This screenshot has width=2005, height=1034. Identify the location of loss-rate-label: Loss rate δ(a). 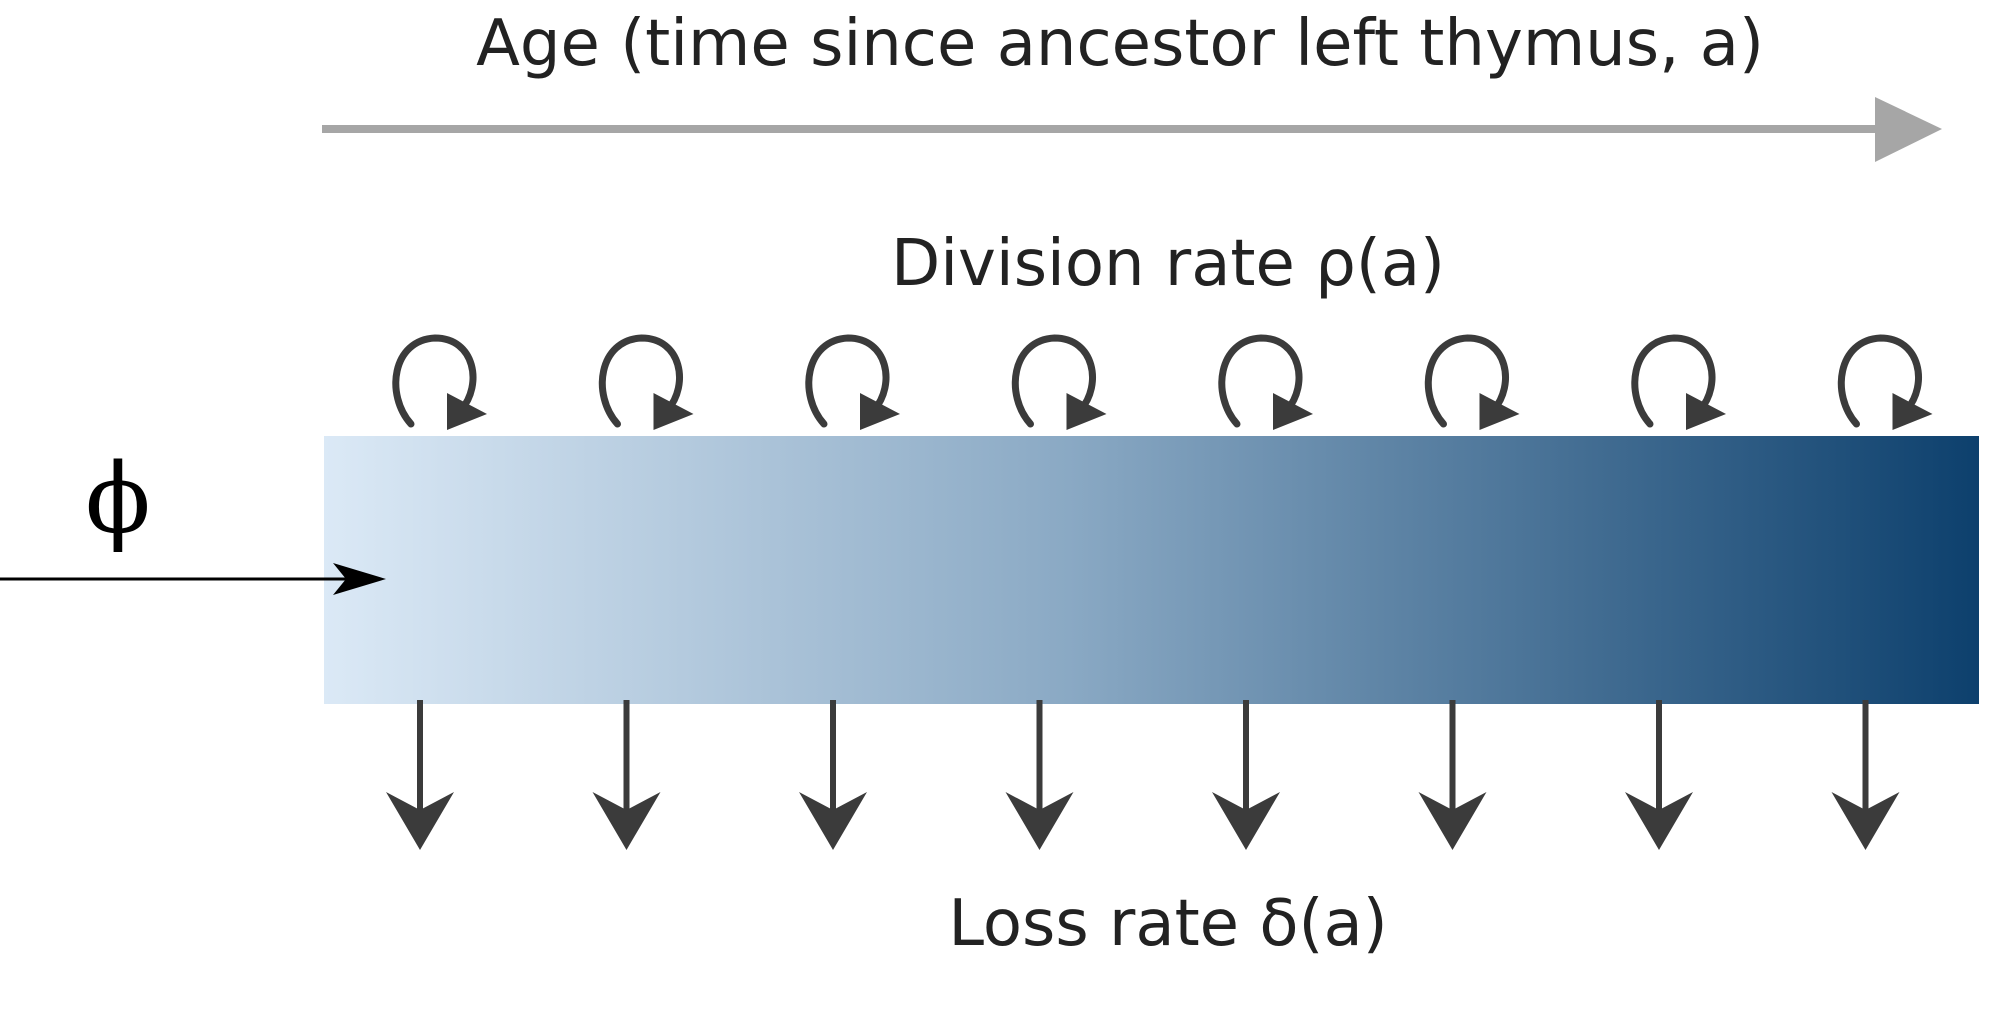
(1167, 924).